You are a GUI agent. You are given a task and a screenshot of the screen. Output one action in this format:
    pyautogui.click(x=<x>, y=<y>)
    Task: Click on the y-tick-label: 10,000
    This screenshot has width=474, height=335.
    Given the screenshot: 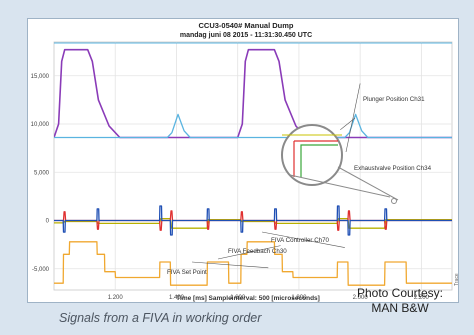 What is the action you would take?
    pyautogui.click(x=40, y=125)
    